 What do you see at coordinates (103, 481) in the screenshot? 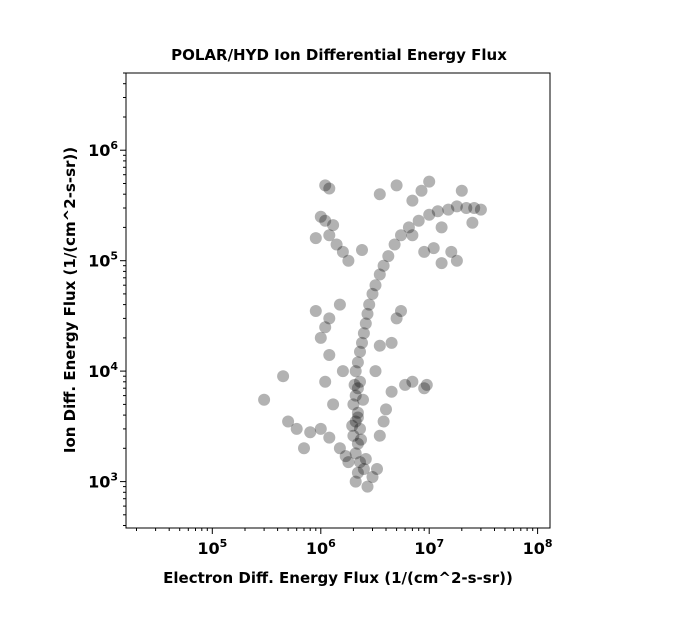
I see `y-tick-label: 103` at bounding box center [103, 481].